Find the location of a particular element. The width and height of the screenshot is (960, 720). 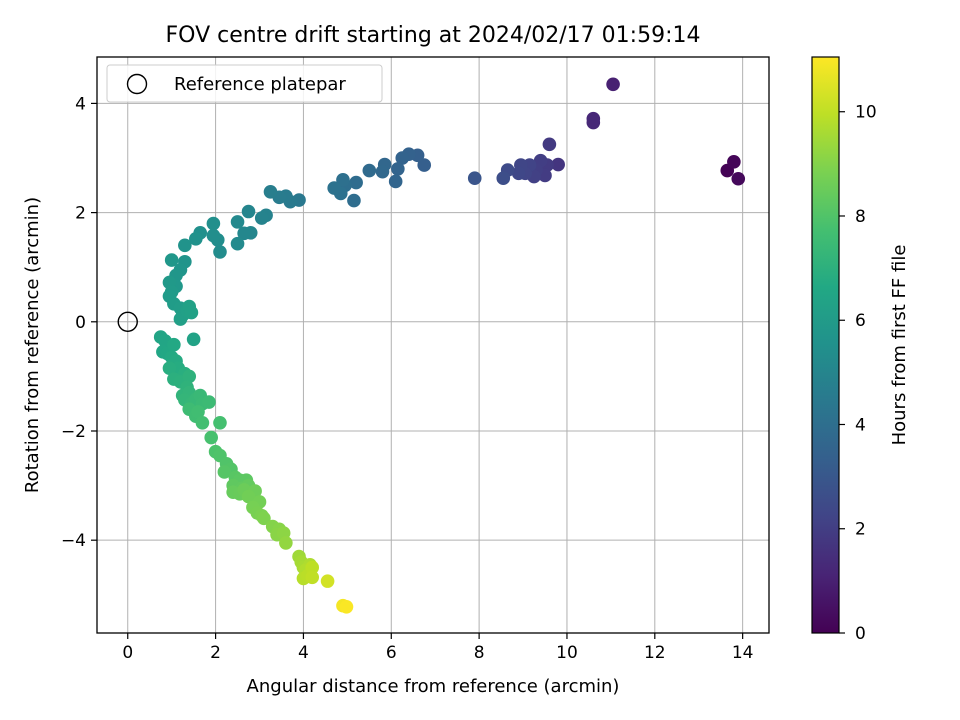

x-tick-label: 8 is located at coordinates (479, 653).